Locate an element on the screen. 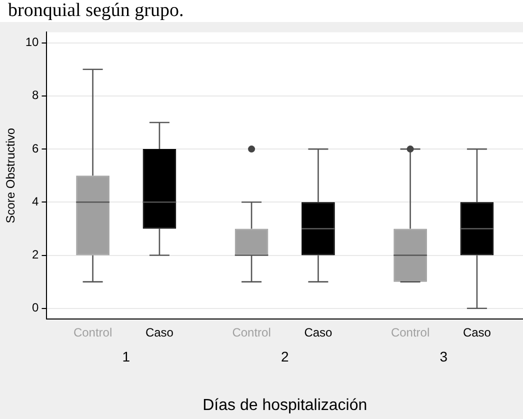 The image size is (523, 419). y-tick-label: 8 is located at coordinates (36, 95).